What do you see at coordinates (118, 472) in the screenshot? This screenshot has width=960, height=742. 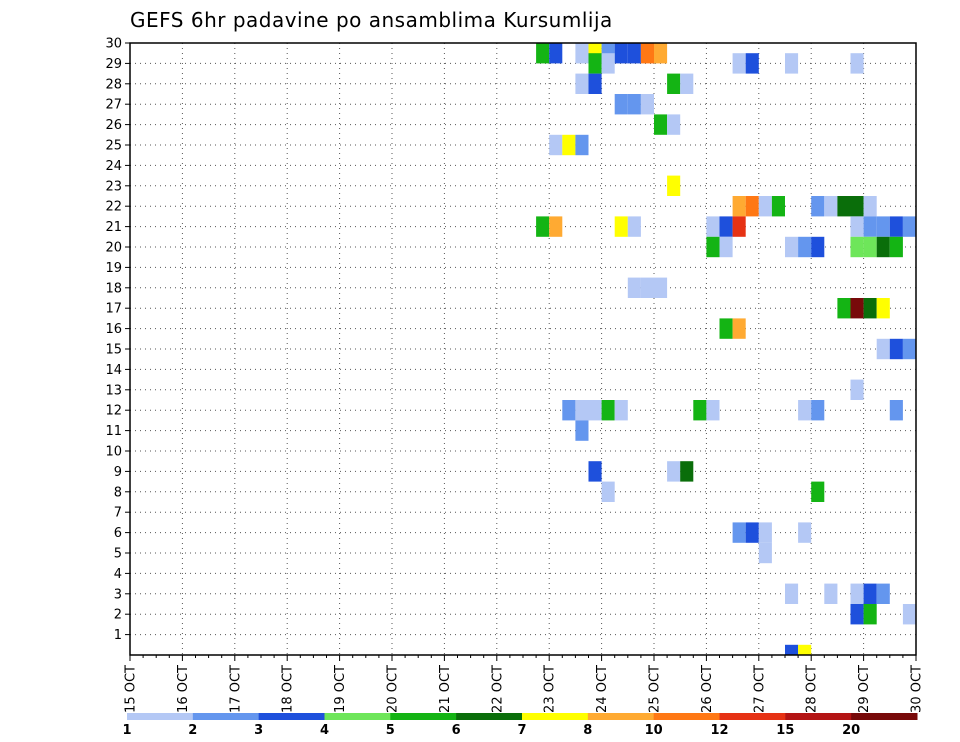 I see `y-tick-label: 9` at bounding box center [118, 472].